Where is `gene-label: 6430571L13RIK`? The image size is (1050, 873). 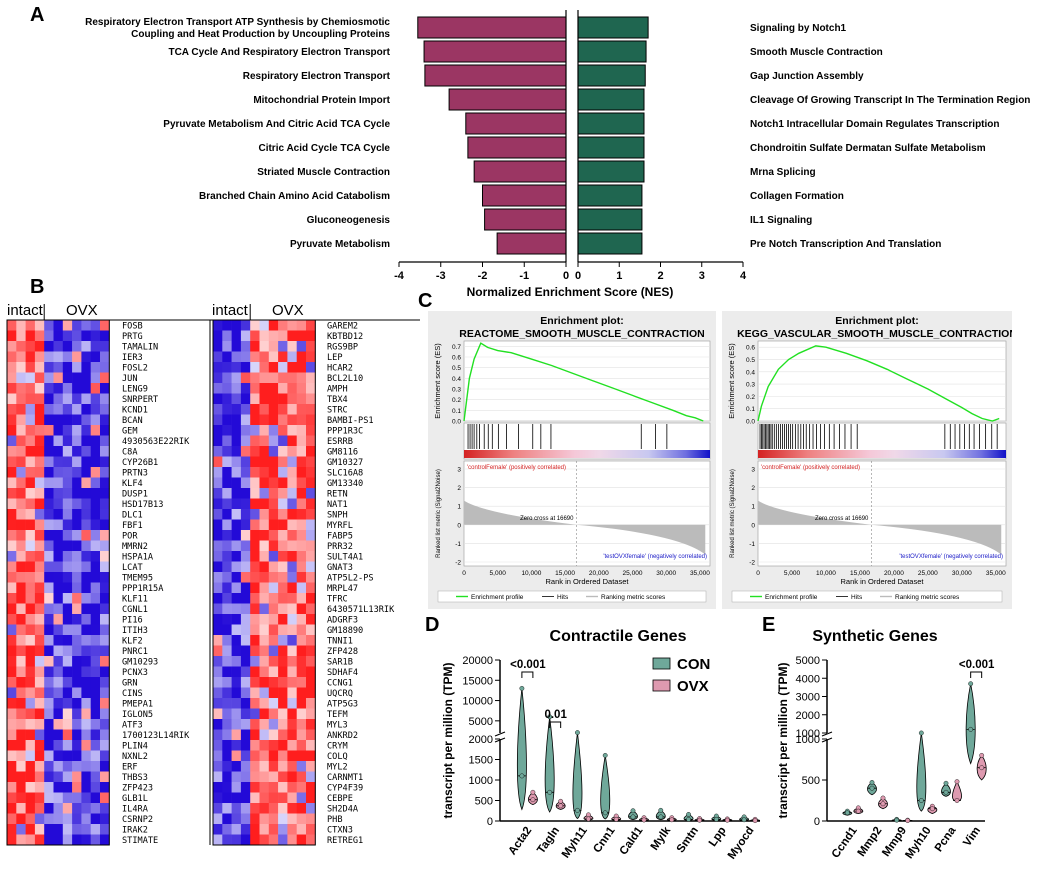
gene-label: 6430571L13RIK is located at coordinates (361, 610).